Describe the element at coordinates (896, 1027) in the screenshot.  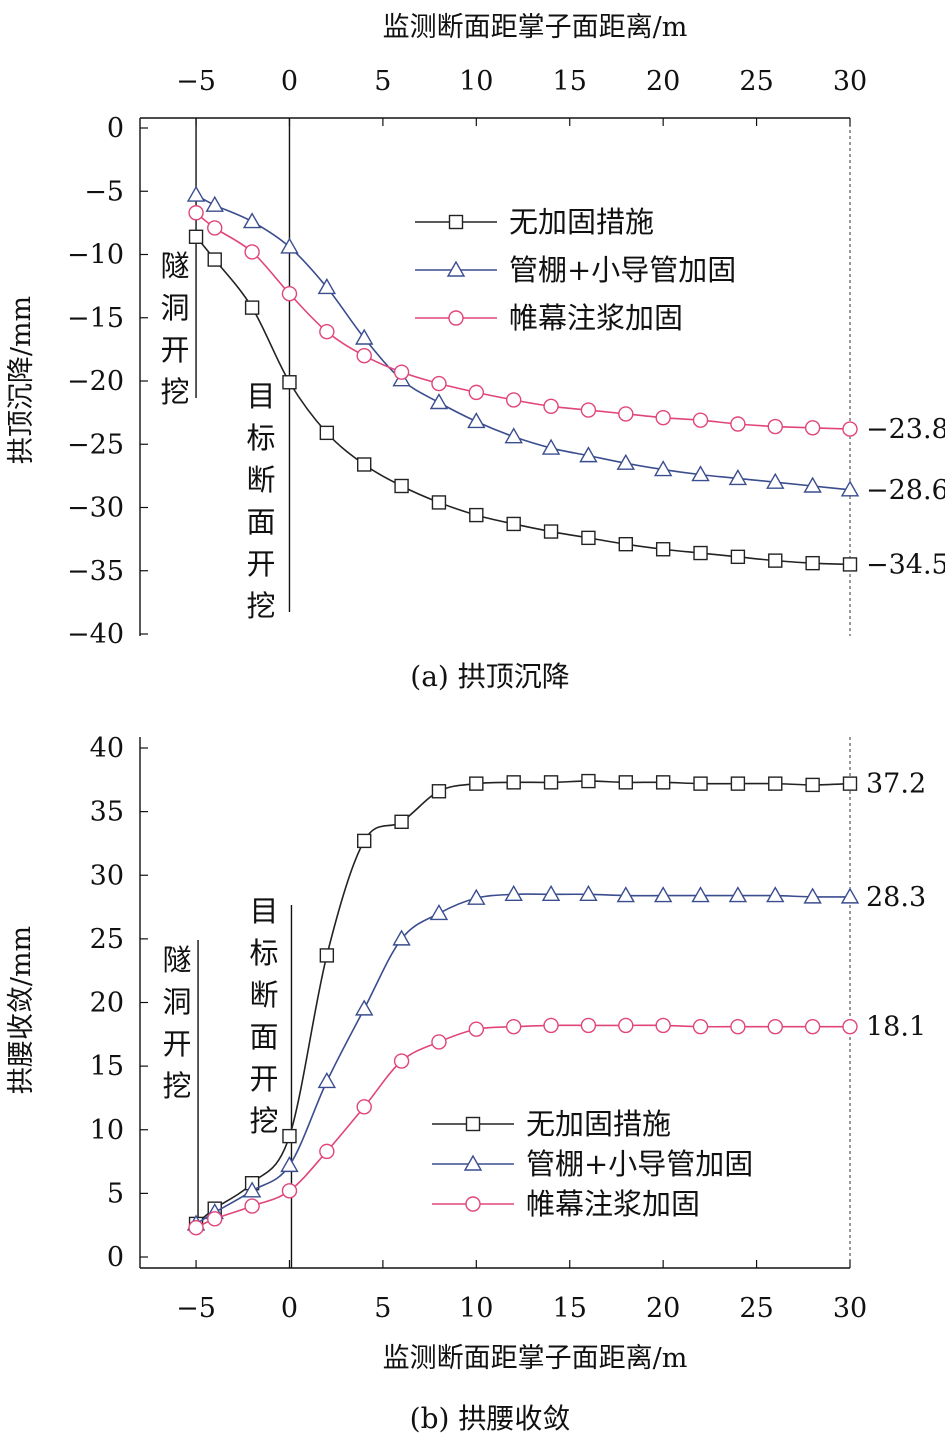
I see `end-value-label: 18.1` at that location.